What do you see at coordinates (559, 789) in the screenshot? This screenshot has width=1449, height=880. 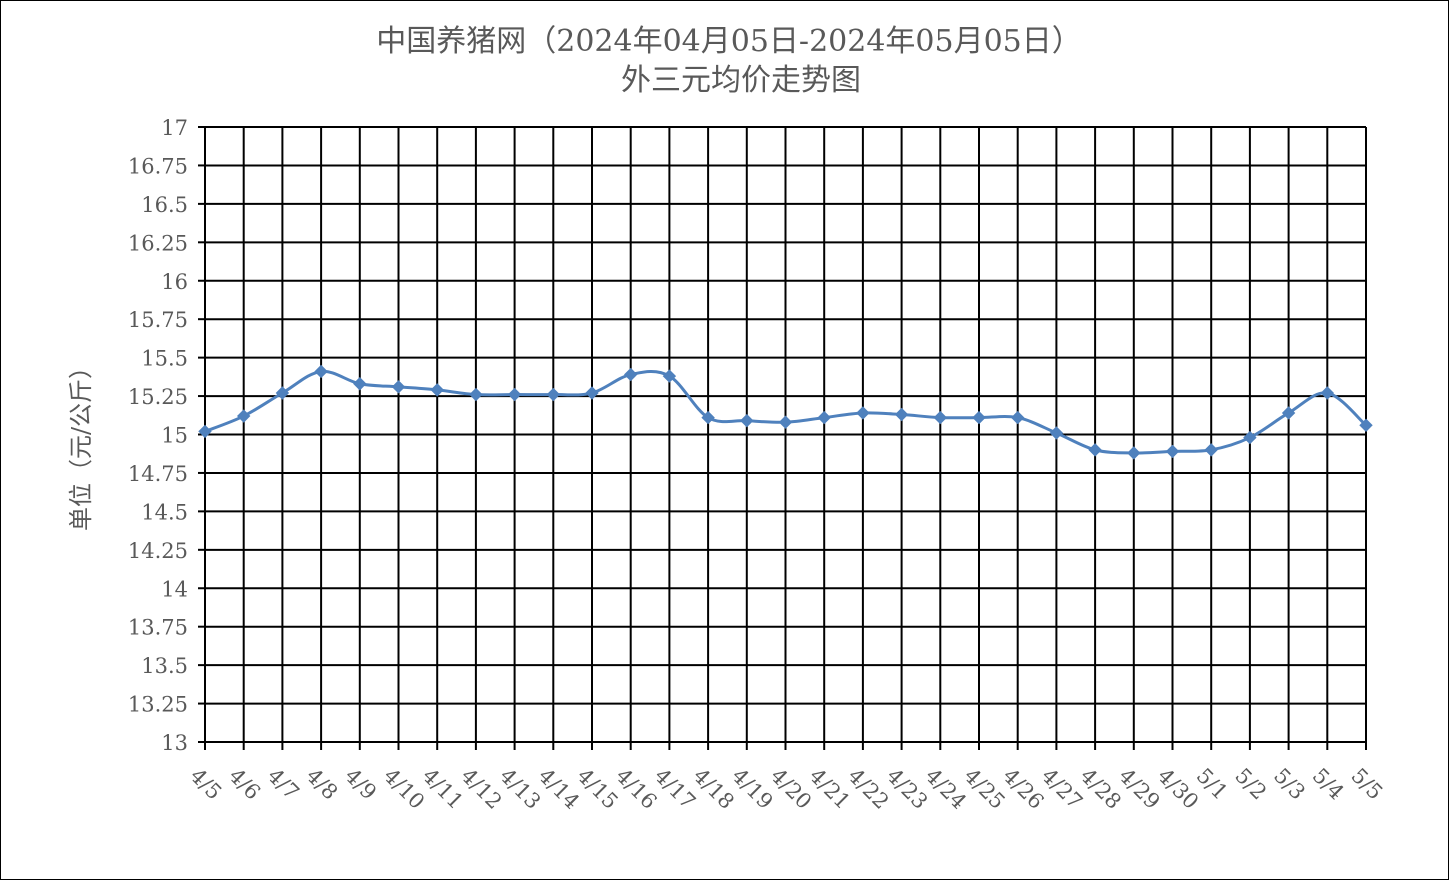 I see `x-tick-label: 4/14` at bounding box center [559, 789].